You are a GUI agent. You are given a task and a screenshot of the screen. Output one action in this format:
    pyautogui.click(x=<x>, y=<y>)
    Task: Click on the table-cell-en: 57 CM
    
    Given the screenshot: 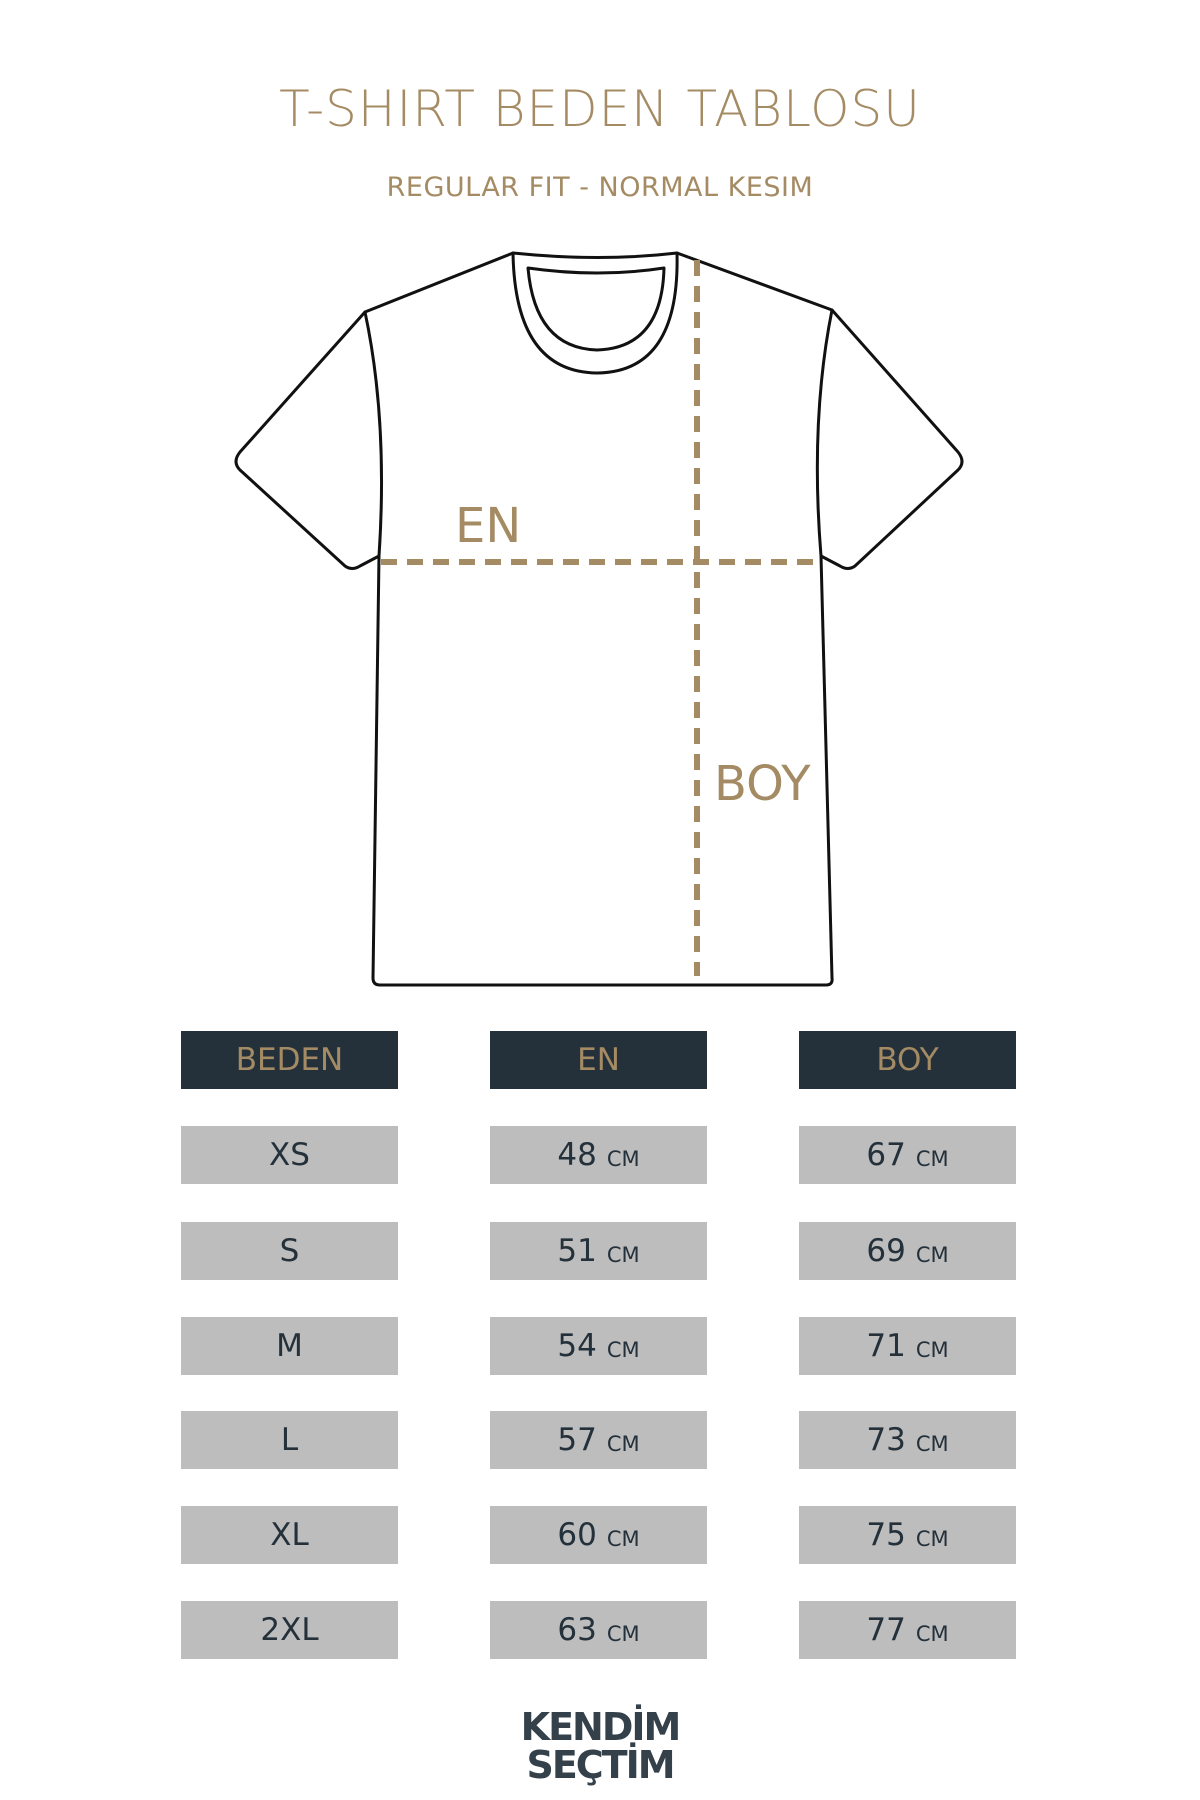 What is the action you would take?
    pyautogui.click(x=598, y=1440)
    